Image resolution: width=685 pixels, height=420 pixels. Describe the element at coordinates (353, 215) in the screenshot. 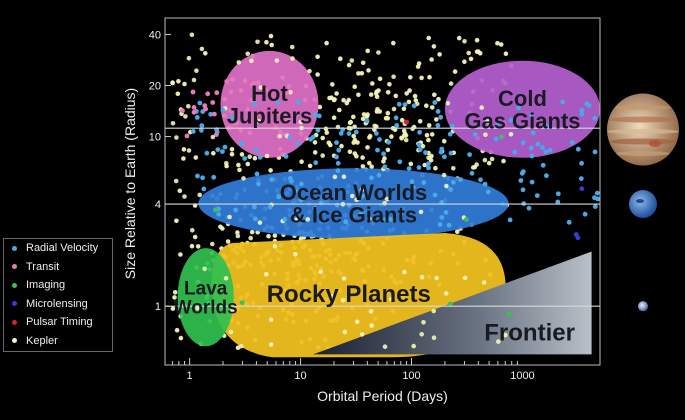

I see `region-label-ocean-worlds-ice-giants: & Ice Giants` at that location.